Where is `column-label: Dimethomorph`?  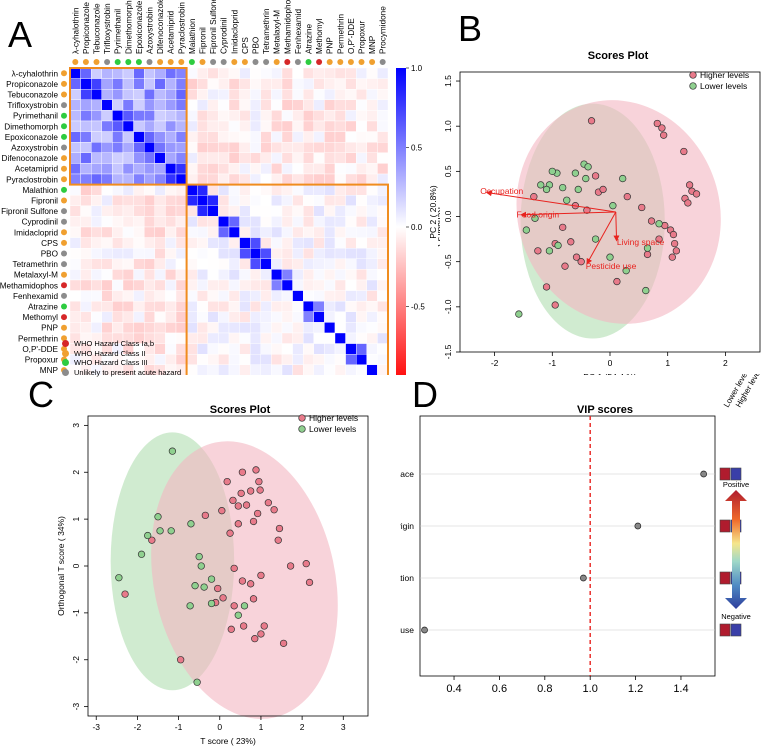 column-label: Dimethomorph is located at coordinates (128, 27).